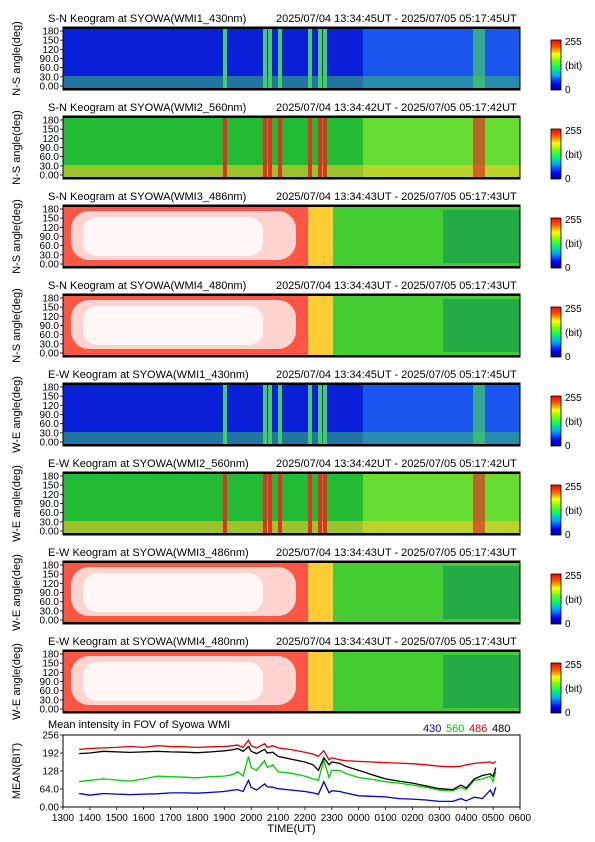 Image resolution: width=595 pixels, height=842 pixels. Describe the element at coordinates (90, 818) in the screenshot. I see `x-tick-label: 1400` at that location.